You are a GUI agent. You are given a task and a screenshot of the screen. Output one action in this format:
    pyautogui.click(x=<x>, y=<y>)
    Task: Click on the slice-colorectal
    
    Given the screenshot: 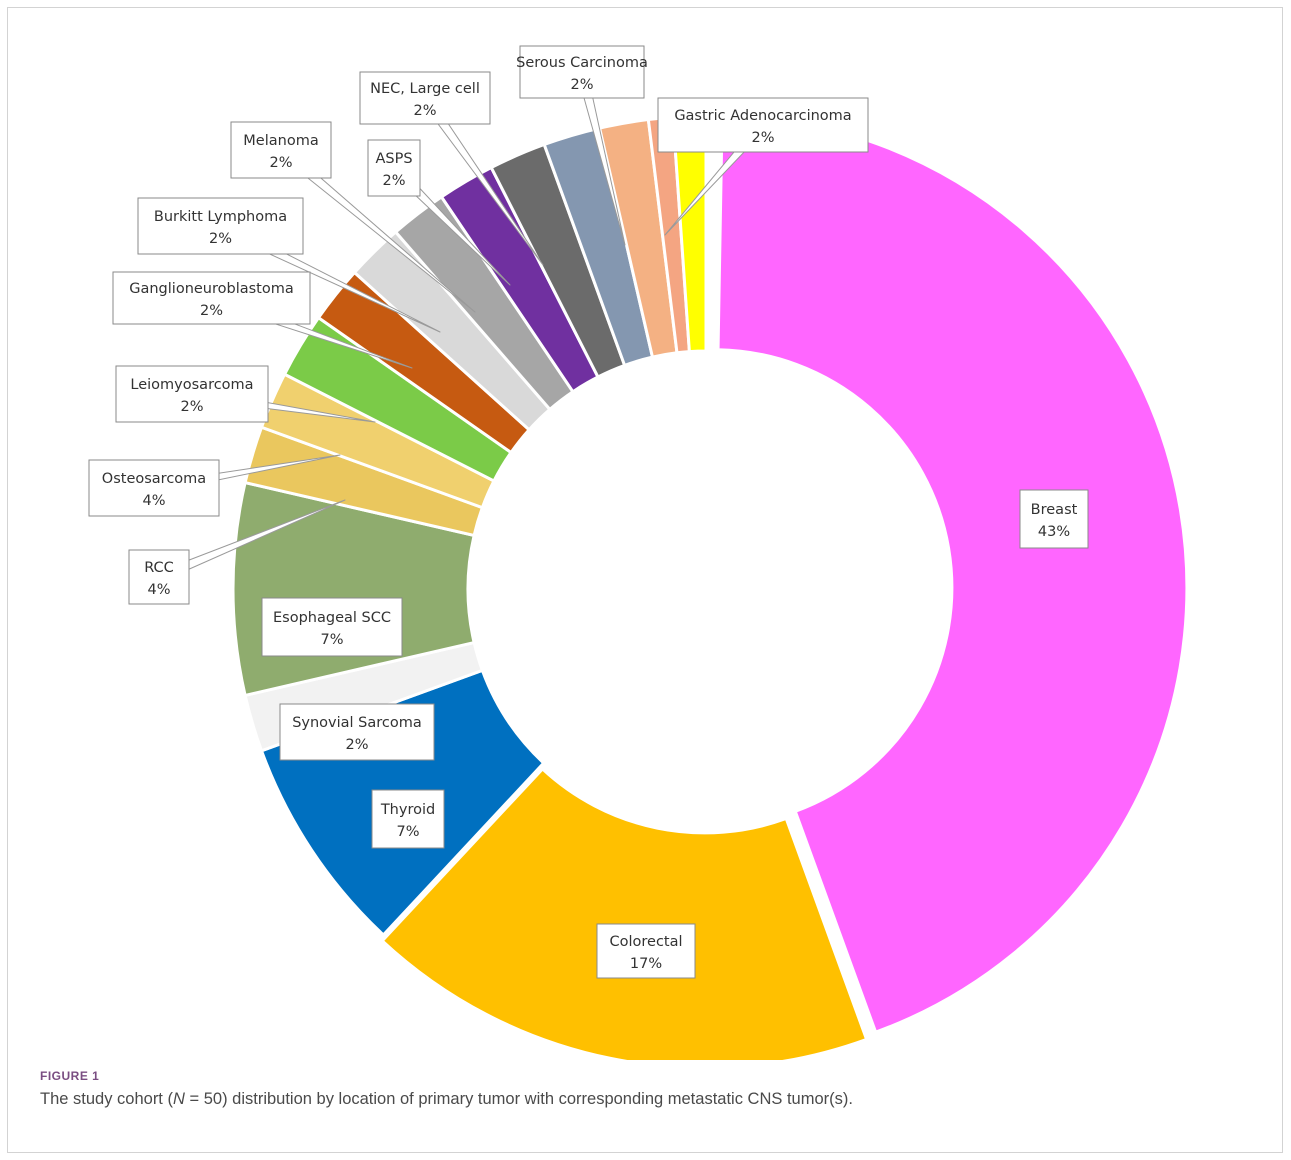 What is the action you would take?
    pyautogui.click(x=624, y=913)
    